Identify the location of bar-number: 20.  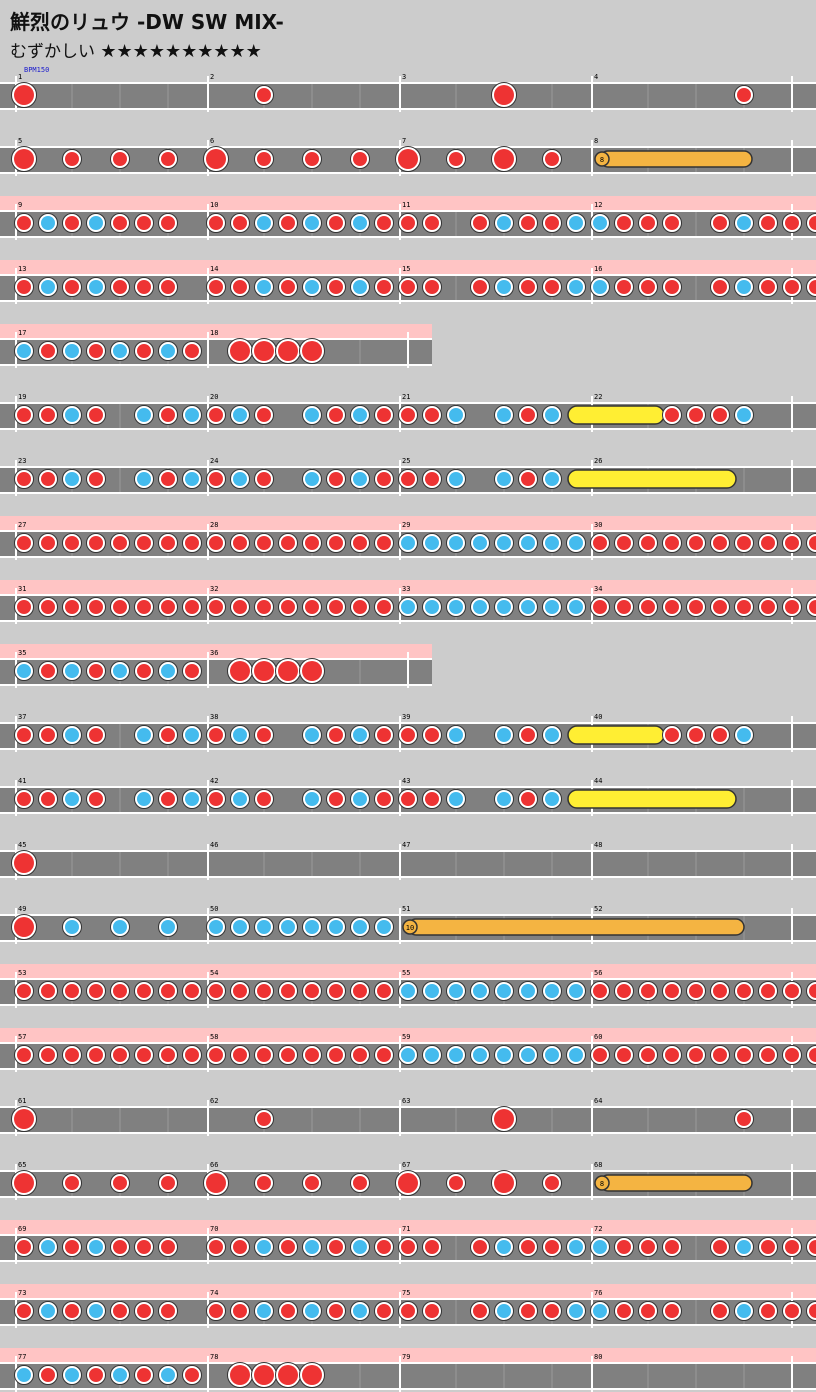
(214, 397).